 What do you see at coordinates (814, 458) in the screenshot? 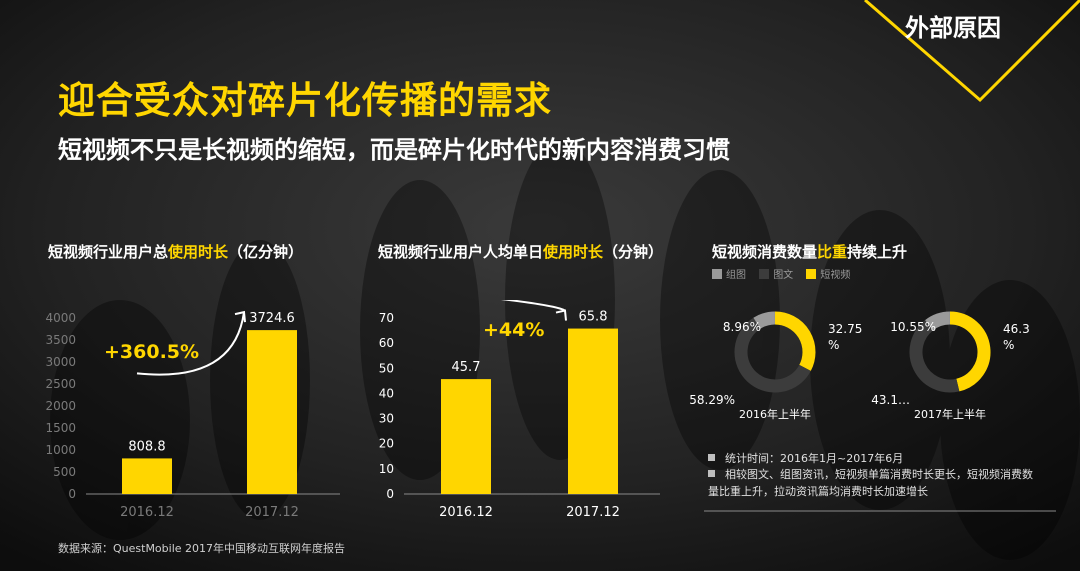
I see `note-text: 统计时间：2016年1月~2017年6月` at bounding box center [814, 458].